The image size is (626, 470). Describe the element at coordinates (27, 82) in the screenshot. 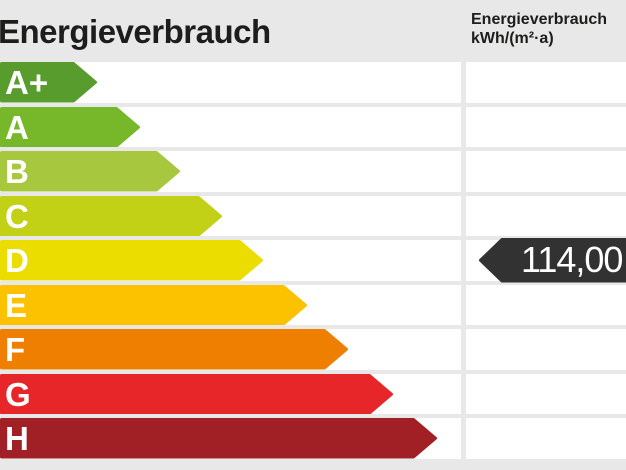

I see `energy-class-label-aplus: A+` at that location.